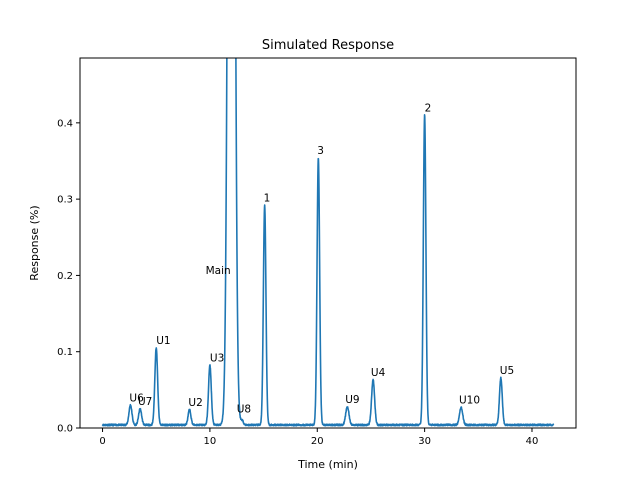 This screenshot has height=480, width=640. What do you see at coordinates (428, 108) in the screenshot?
I see `peak-label: 2` at bounding box center [428, 108].